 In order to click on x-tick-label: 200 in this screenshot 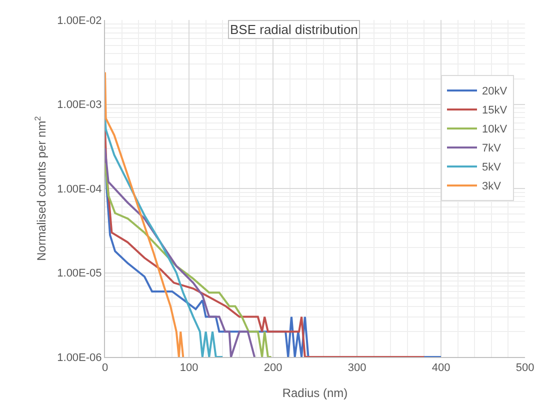, I will do `click(273, 368)`.